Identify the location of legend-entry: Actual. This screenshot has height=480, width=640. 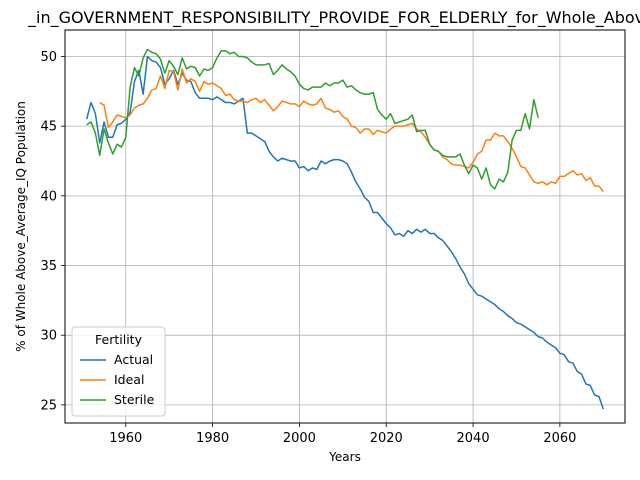
(133, 359).